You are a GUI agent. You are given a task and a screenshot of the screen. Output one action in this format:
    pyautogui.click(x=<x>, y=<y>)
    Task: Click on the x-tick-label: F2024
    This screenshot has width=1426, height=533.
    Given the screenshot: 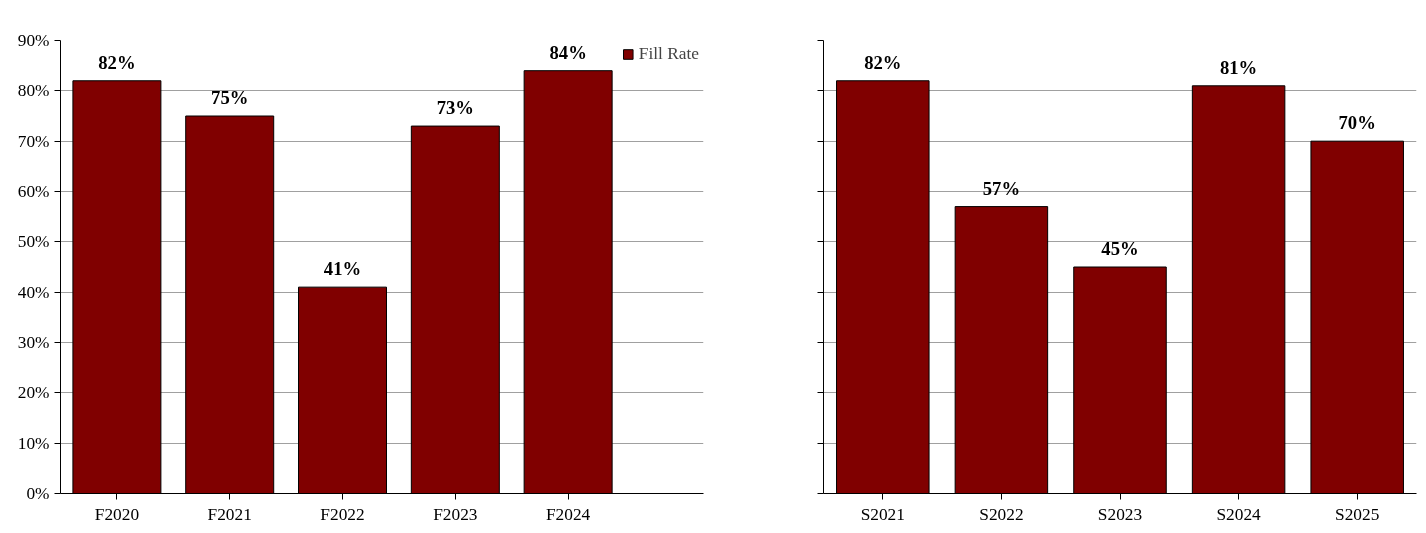 What is the action you would take?
    pyautogui.click(x=568, y=514)
    